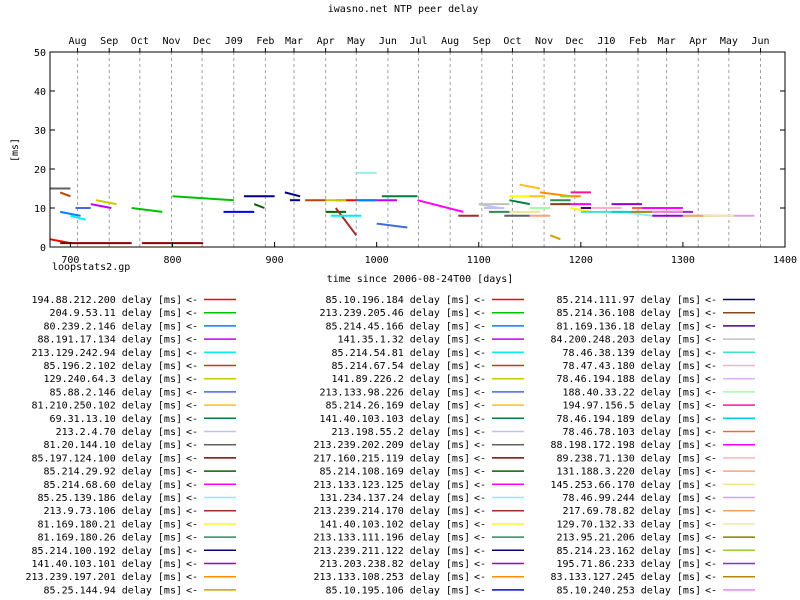 Image resolution: width=800 pixels, height=600 pixels. What do you see at coordinates (106, 564) in the screenshot?
I see `legend-entry-label: 141.40.103.101 delay [ms]` at bounding box center [106, 564].